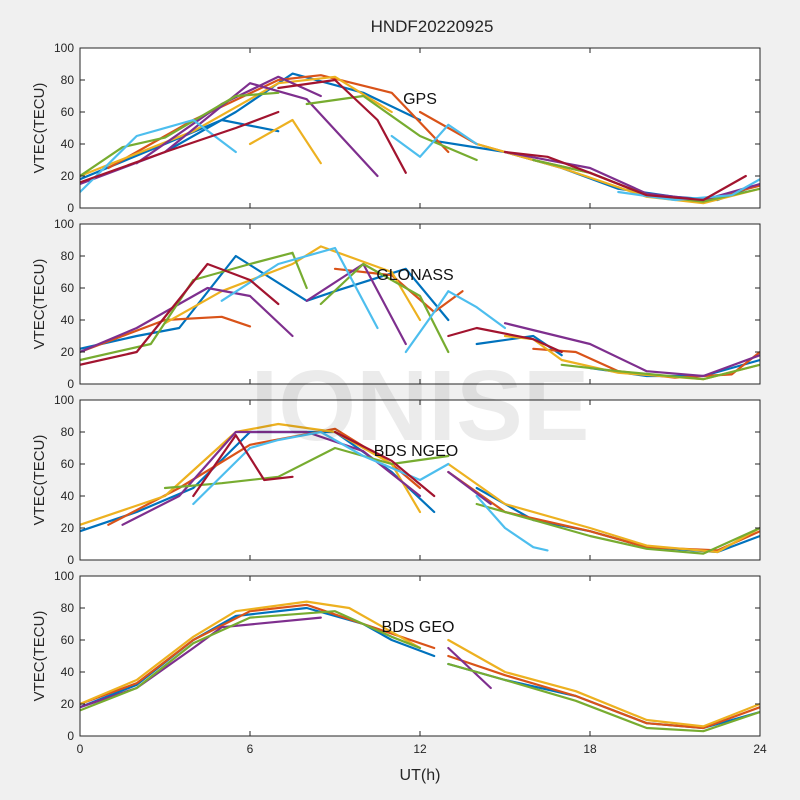 Image resolution: width=800 pixels, height=800 pixels. I want to click on x-axis-label: UT(h), so click(420, 775).